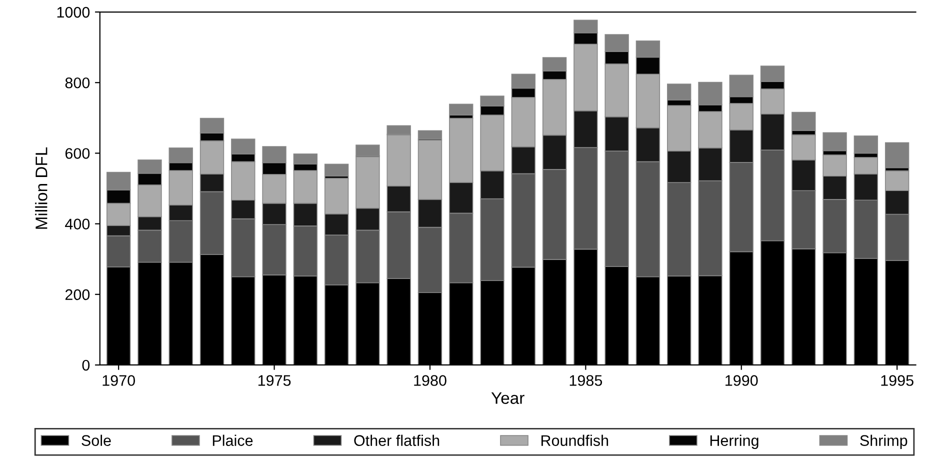 Image resolution: width=925 pixels, height=462 pixels. What do you see at coordinates (574, 440) in the screenshot?
I see `legend-label: Roundfish` at bounding box center [574, 440].